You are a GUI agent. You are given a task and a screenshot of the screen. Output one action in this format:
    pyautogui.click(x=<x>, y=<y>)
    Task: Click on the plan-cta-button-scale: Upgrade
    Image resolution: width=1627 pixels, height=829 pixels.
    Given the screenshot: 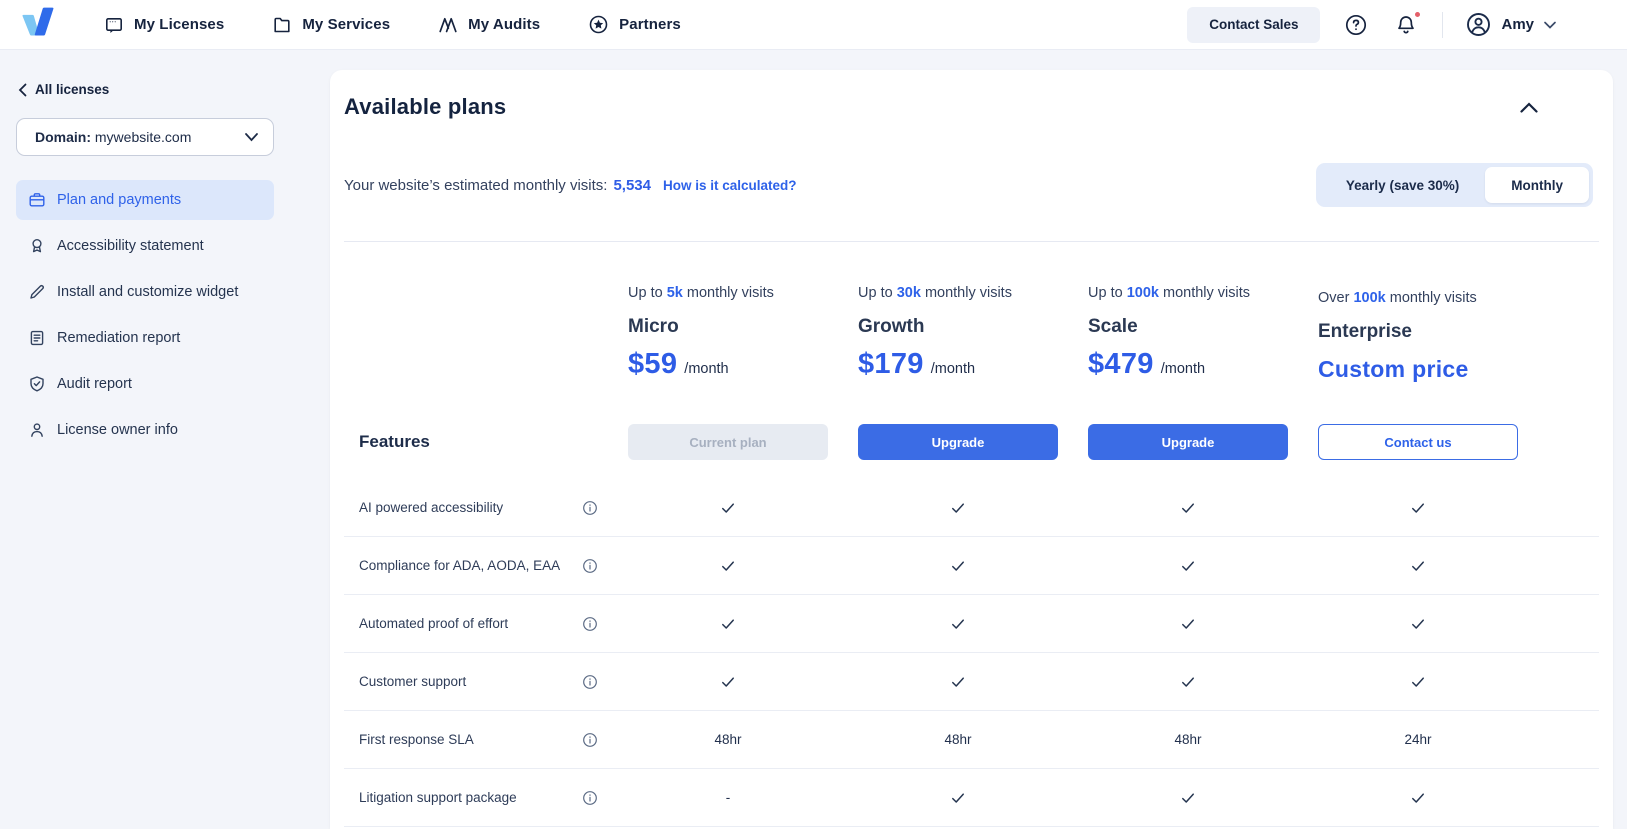 What is the action you would take?
    pyautogui.click(x=1188, y=442)
    